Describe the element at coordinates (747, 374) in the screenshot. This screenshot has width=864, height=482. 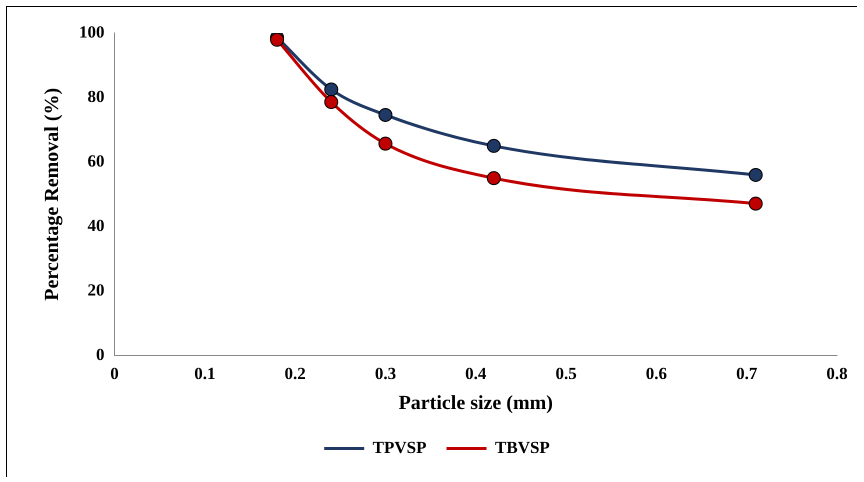
I see `x-tick-label: 0.7` at that location.